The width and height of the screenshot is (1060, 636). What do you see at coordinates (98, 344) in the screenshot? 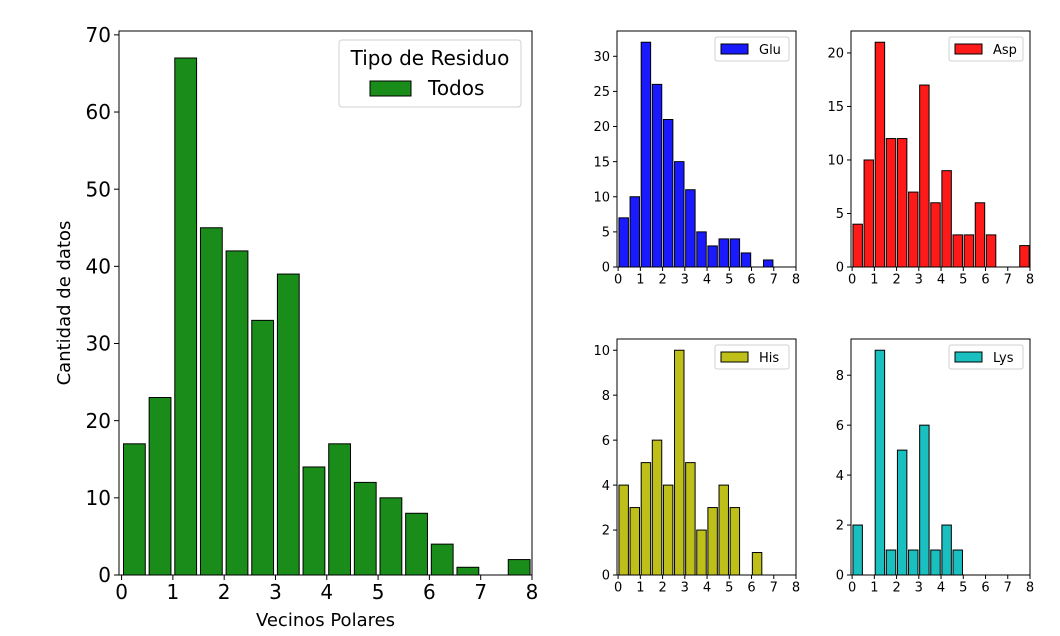
I see `y-tick-label-main-3: 30` at bounding box center [98, 344].